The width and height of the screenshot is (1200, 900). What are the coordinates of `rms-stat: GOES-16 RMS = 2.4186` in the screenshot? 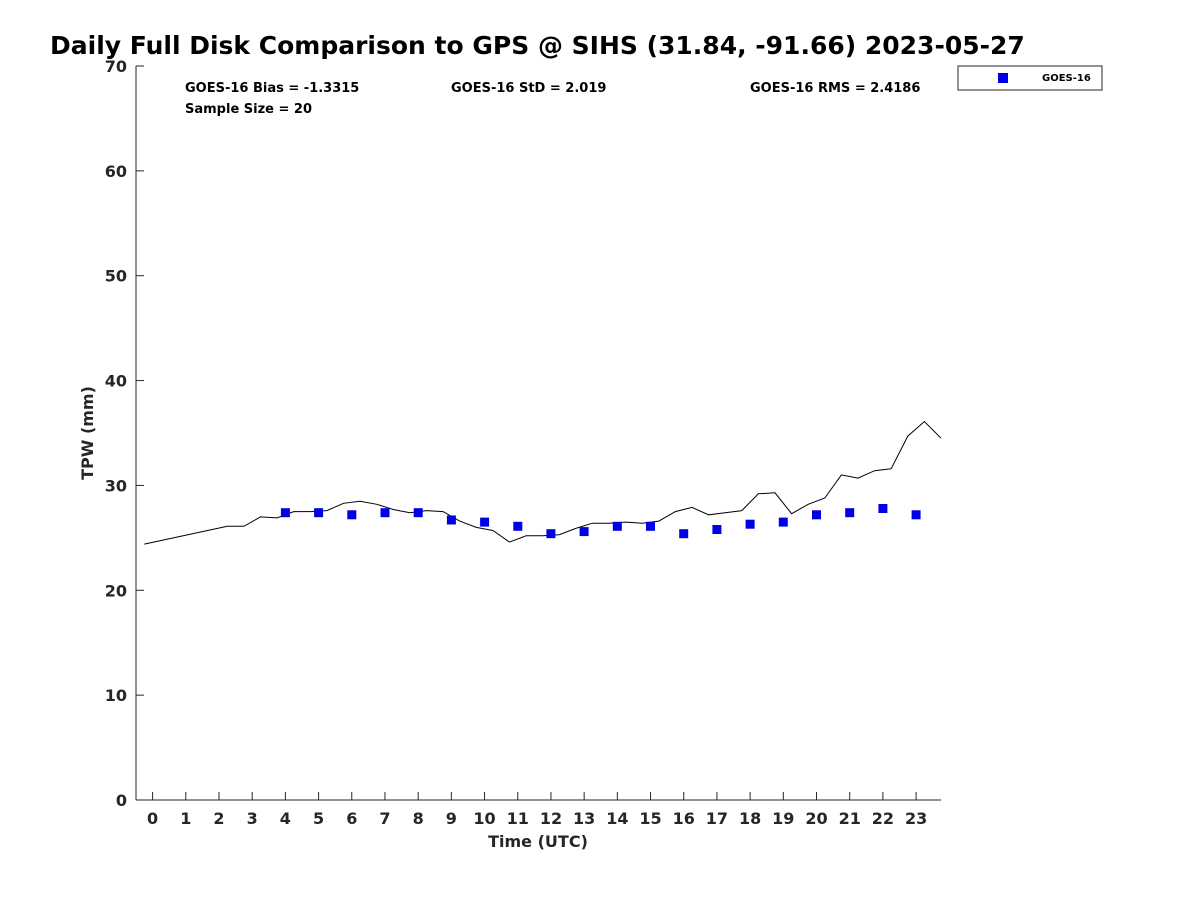 It's located at (835, 88).